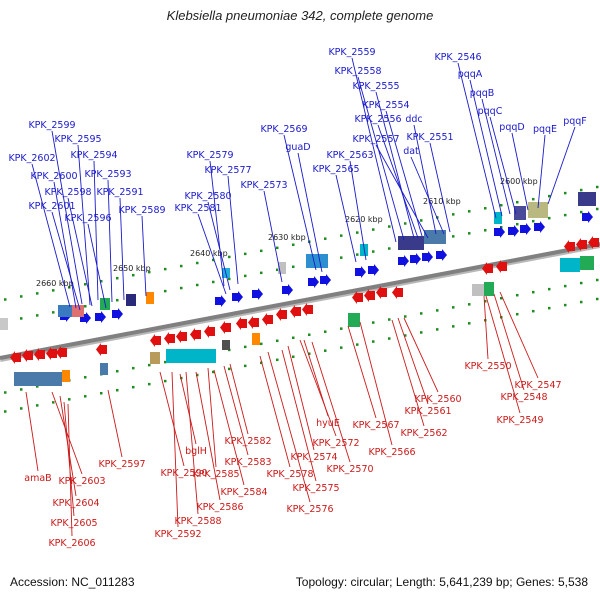 This screenshot has height=600, width=600. Describe the element at coordinates (537, 385) in the screenshot. I see `reverse-gene-label: KPK_2547` at that location.